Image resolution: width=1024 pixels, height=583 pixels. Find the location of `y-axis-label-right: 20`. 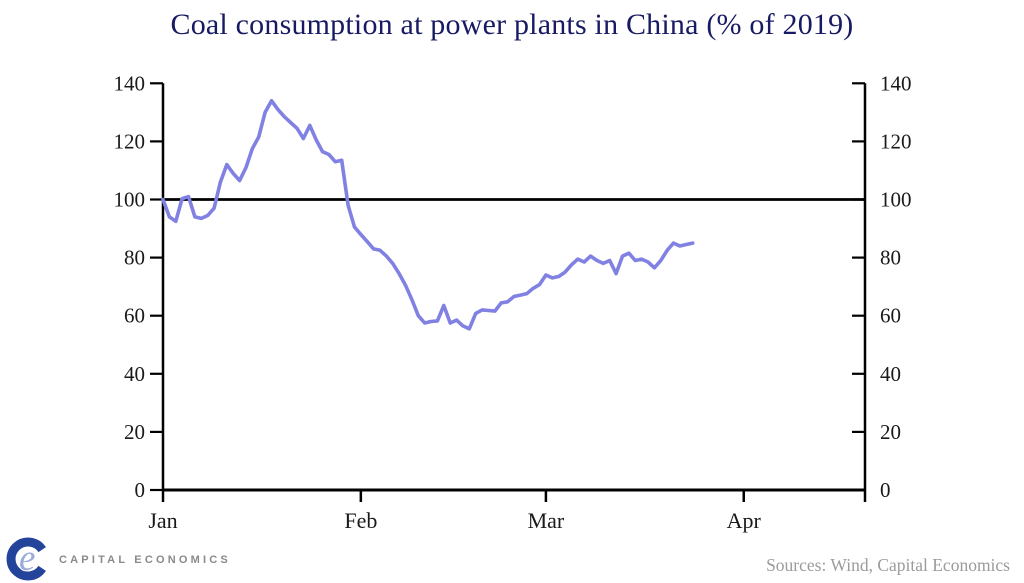

y-axis-label-right: 20 is located at coordinates (890, 432).